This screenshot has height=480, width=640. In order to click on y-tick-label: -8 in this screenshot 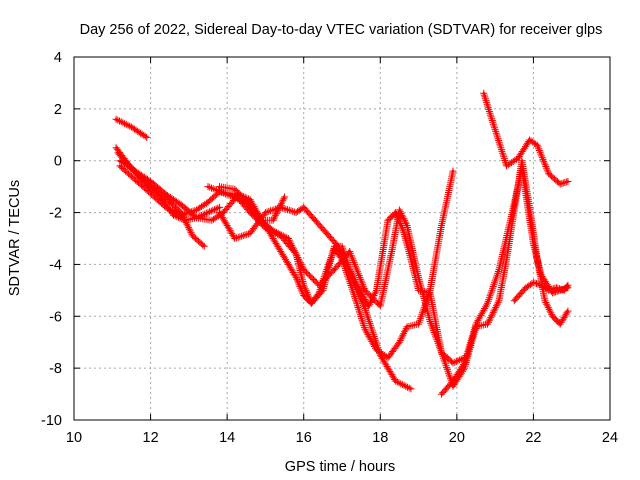, I will do `click(55, 369)`.